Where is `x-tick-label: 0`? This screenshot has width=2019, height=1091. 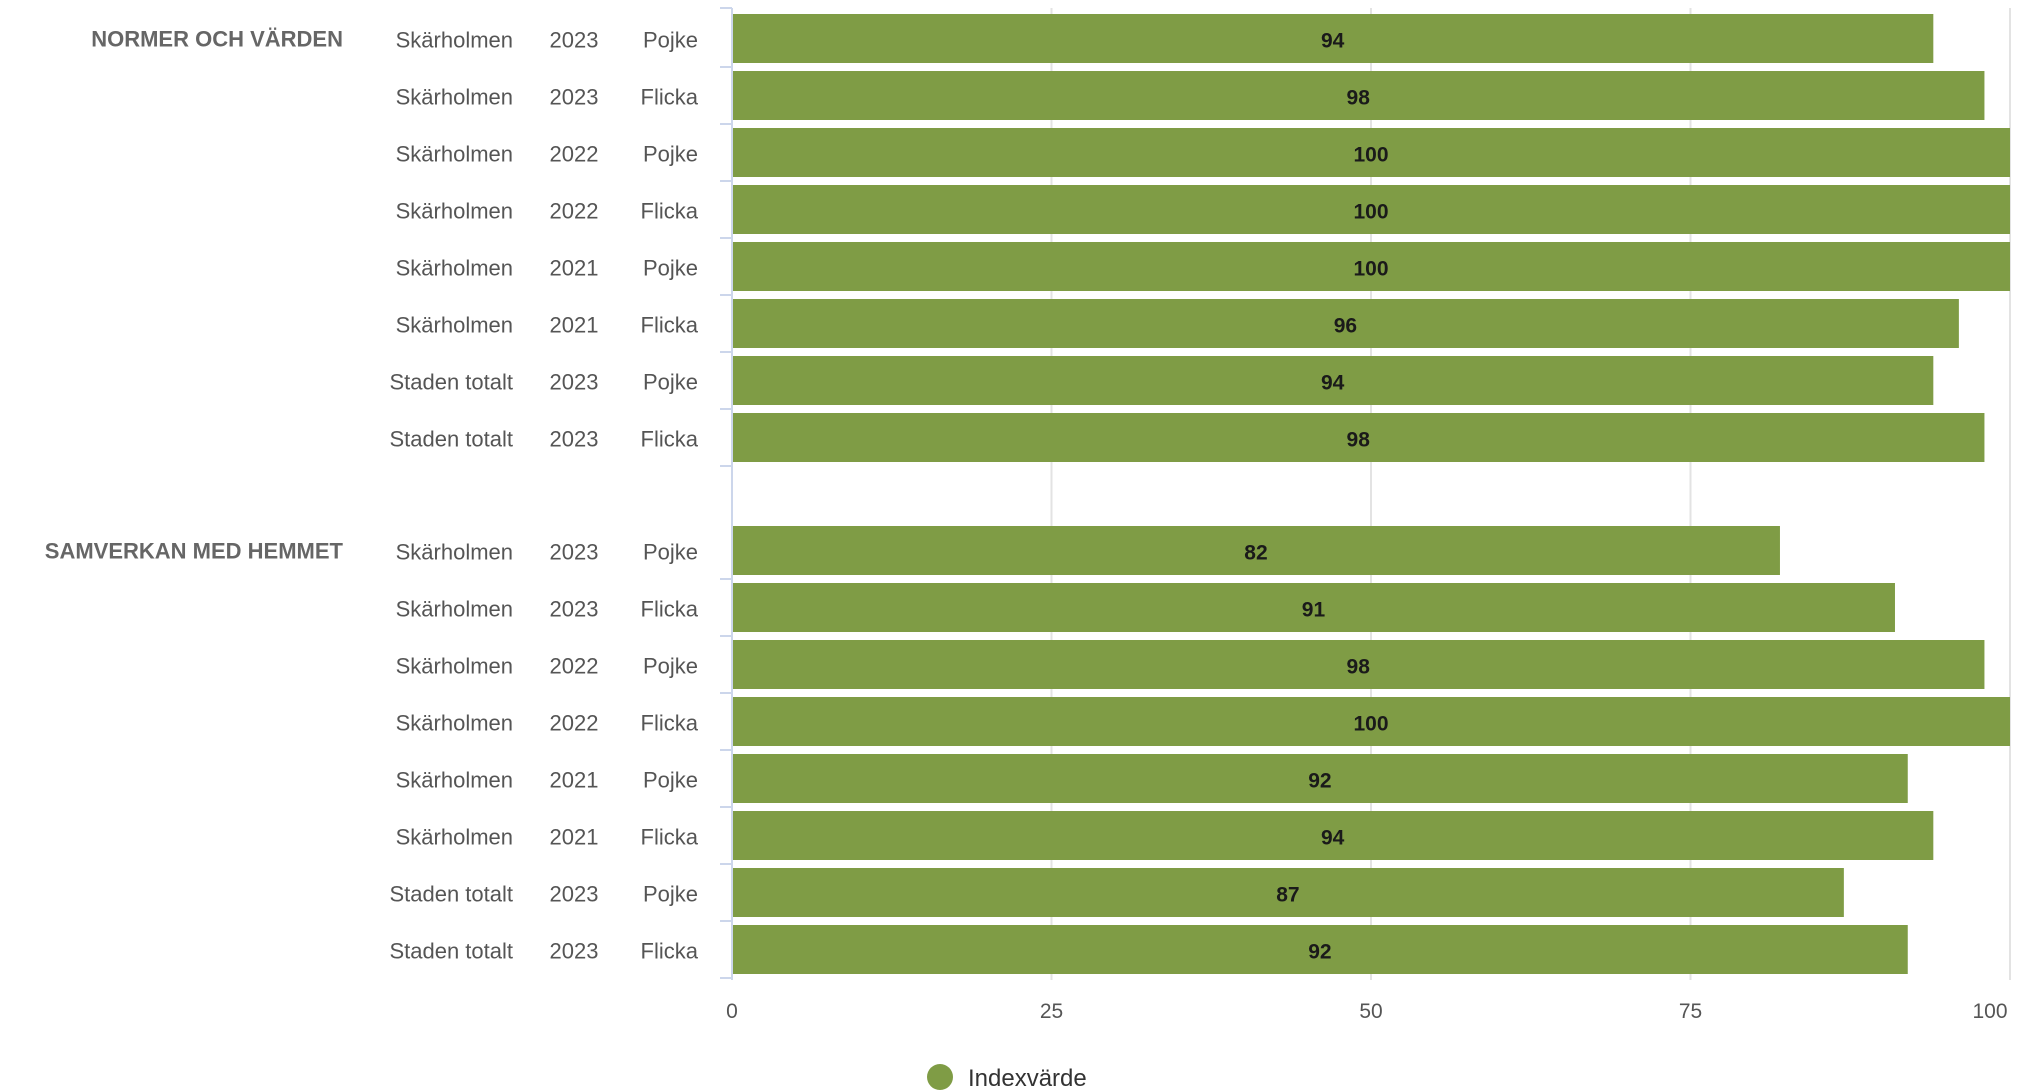 x-tick-label: 0 is located at coordinates (732, 1011).